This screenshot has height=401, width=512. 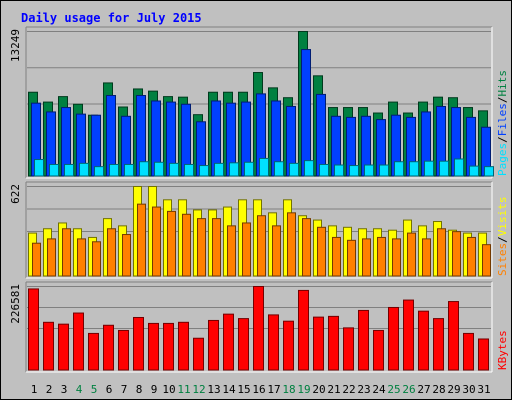 What do you see at coordinates (502, 83) in the screenshot?
I see `y-axis-label-part: Hits` at bounding box center [502, 83].